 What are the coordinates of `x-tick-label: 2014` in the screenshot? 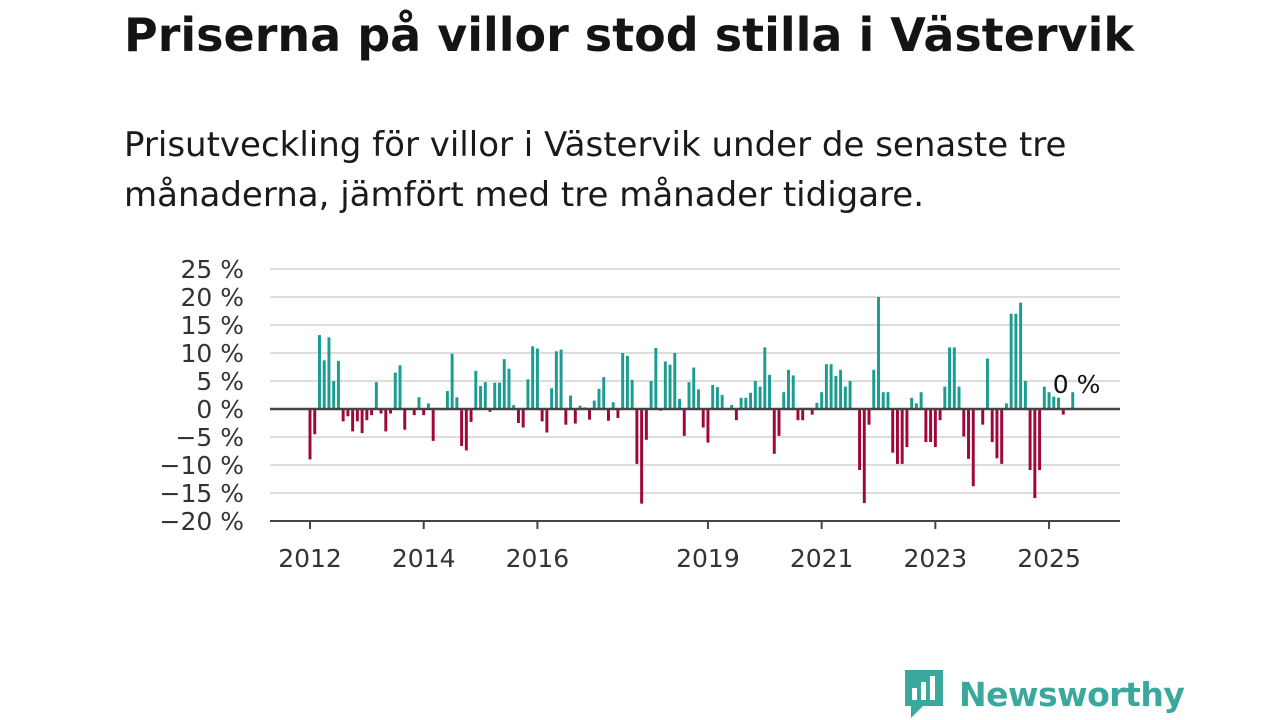 It's located at (424, 558).